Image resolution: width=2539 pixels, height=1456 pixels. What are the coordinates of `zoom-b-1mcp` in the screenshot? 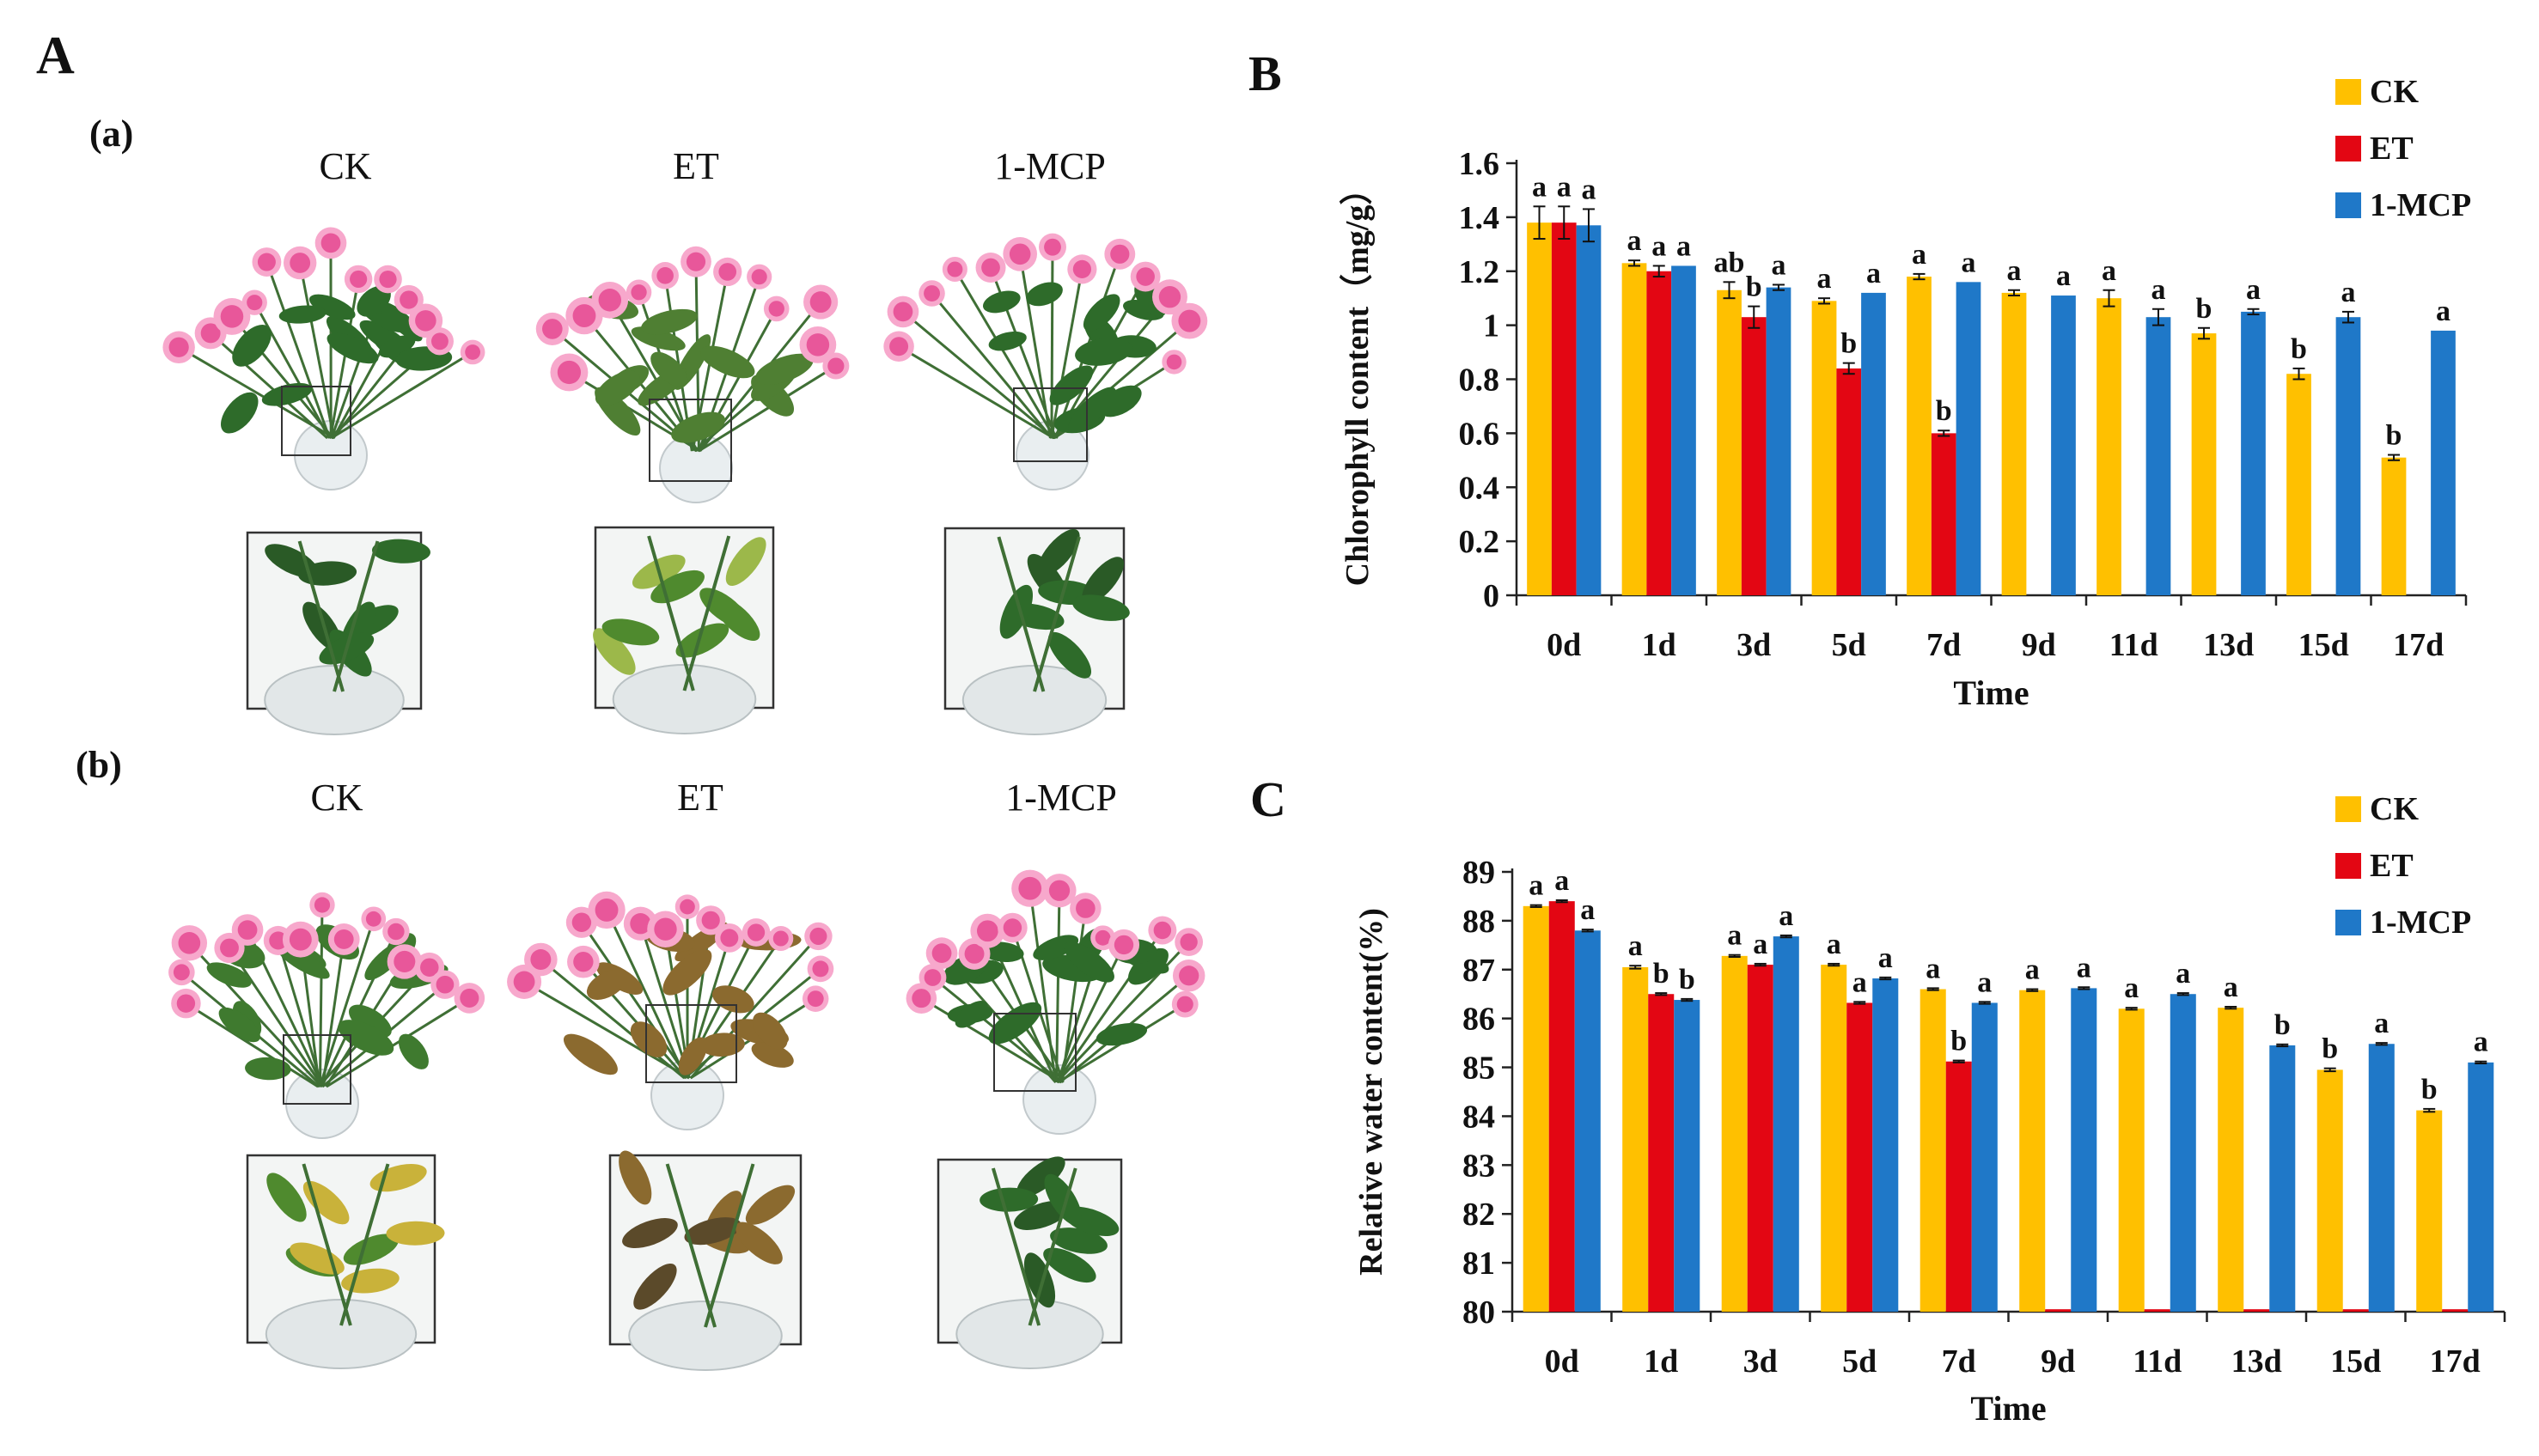 It's located at (1030, 1263).